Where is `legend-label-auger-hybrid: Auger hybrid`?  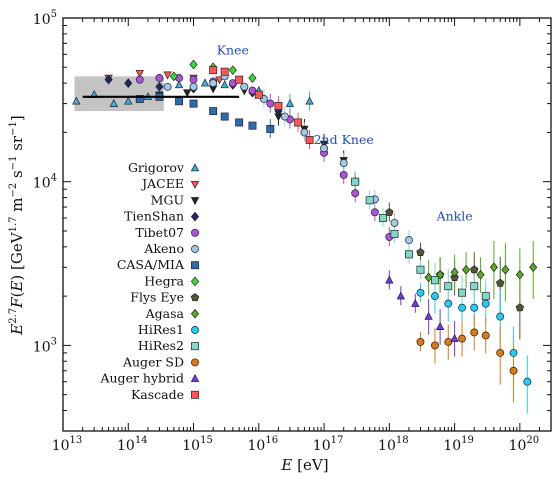 legend-label-auger-hybrid: Auger hybrid is located at coordinates (141, 378).